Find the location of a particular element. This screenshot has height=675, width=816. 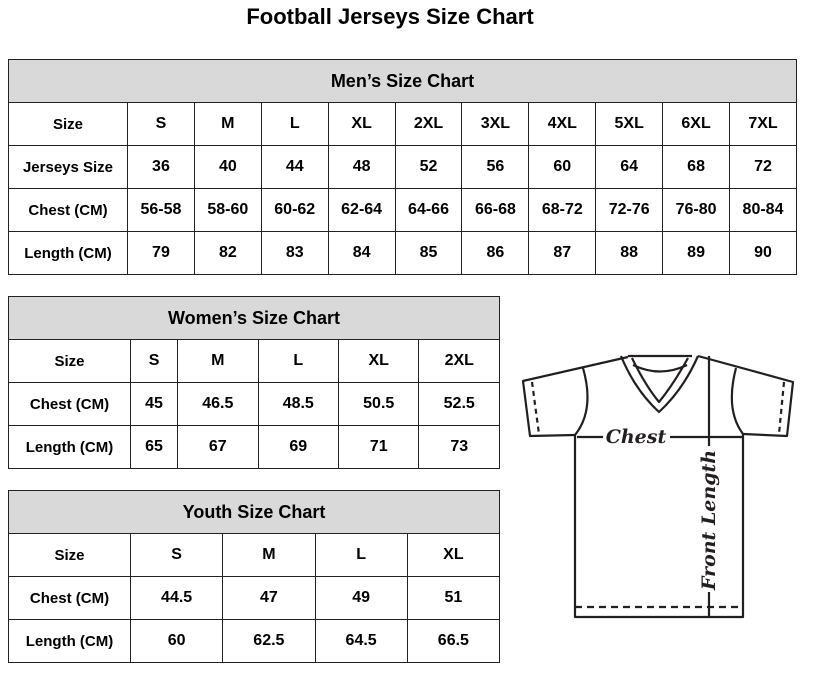

table-cell: 69 is located at coordinates (298, 447).